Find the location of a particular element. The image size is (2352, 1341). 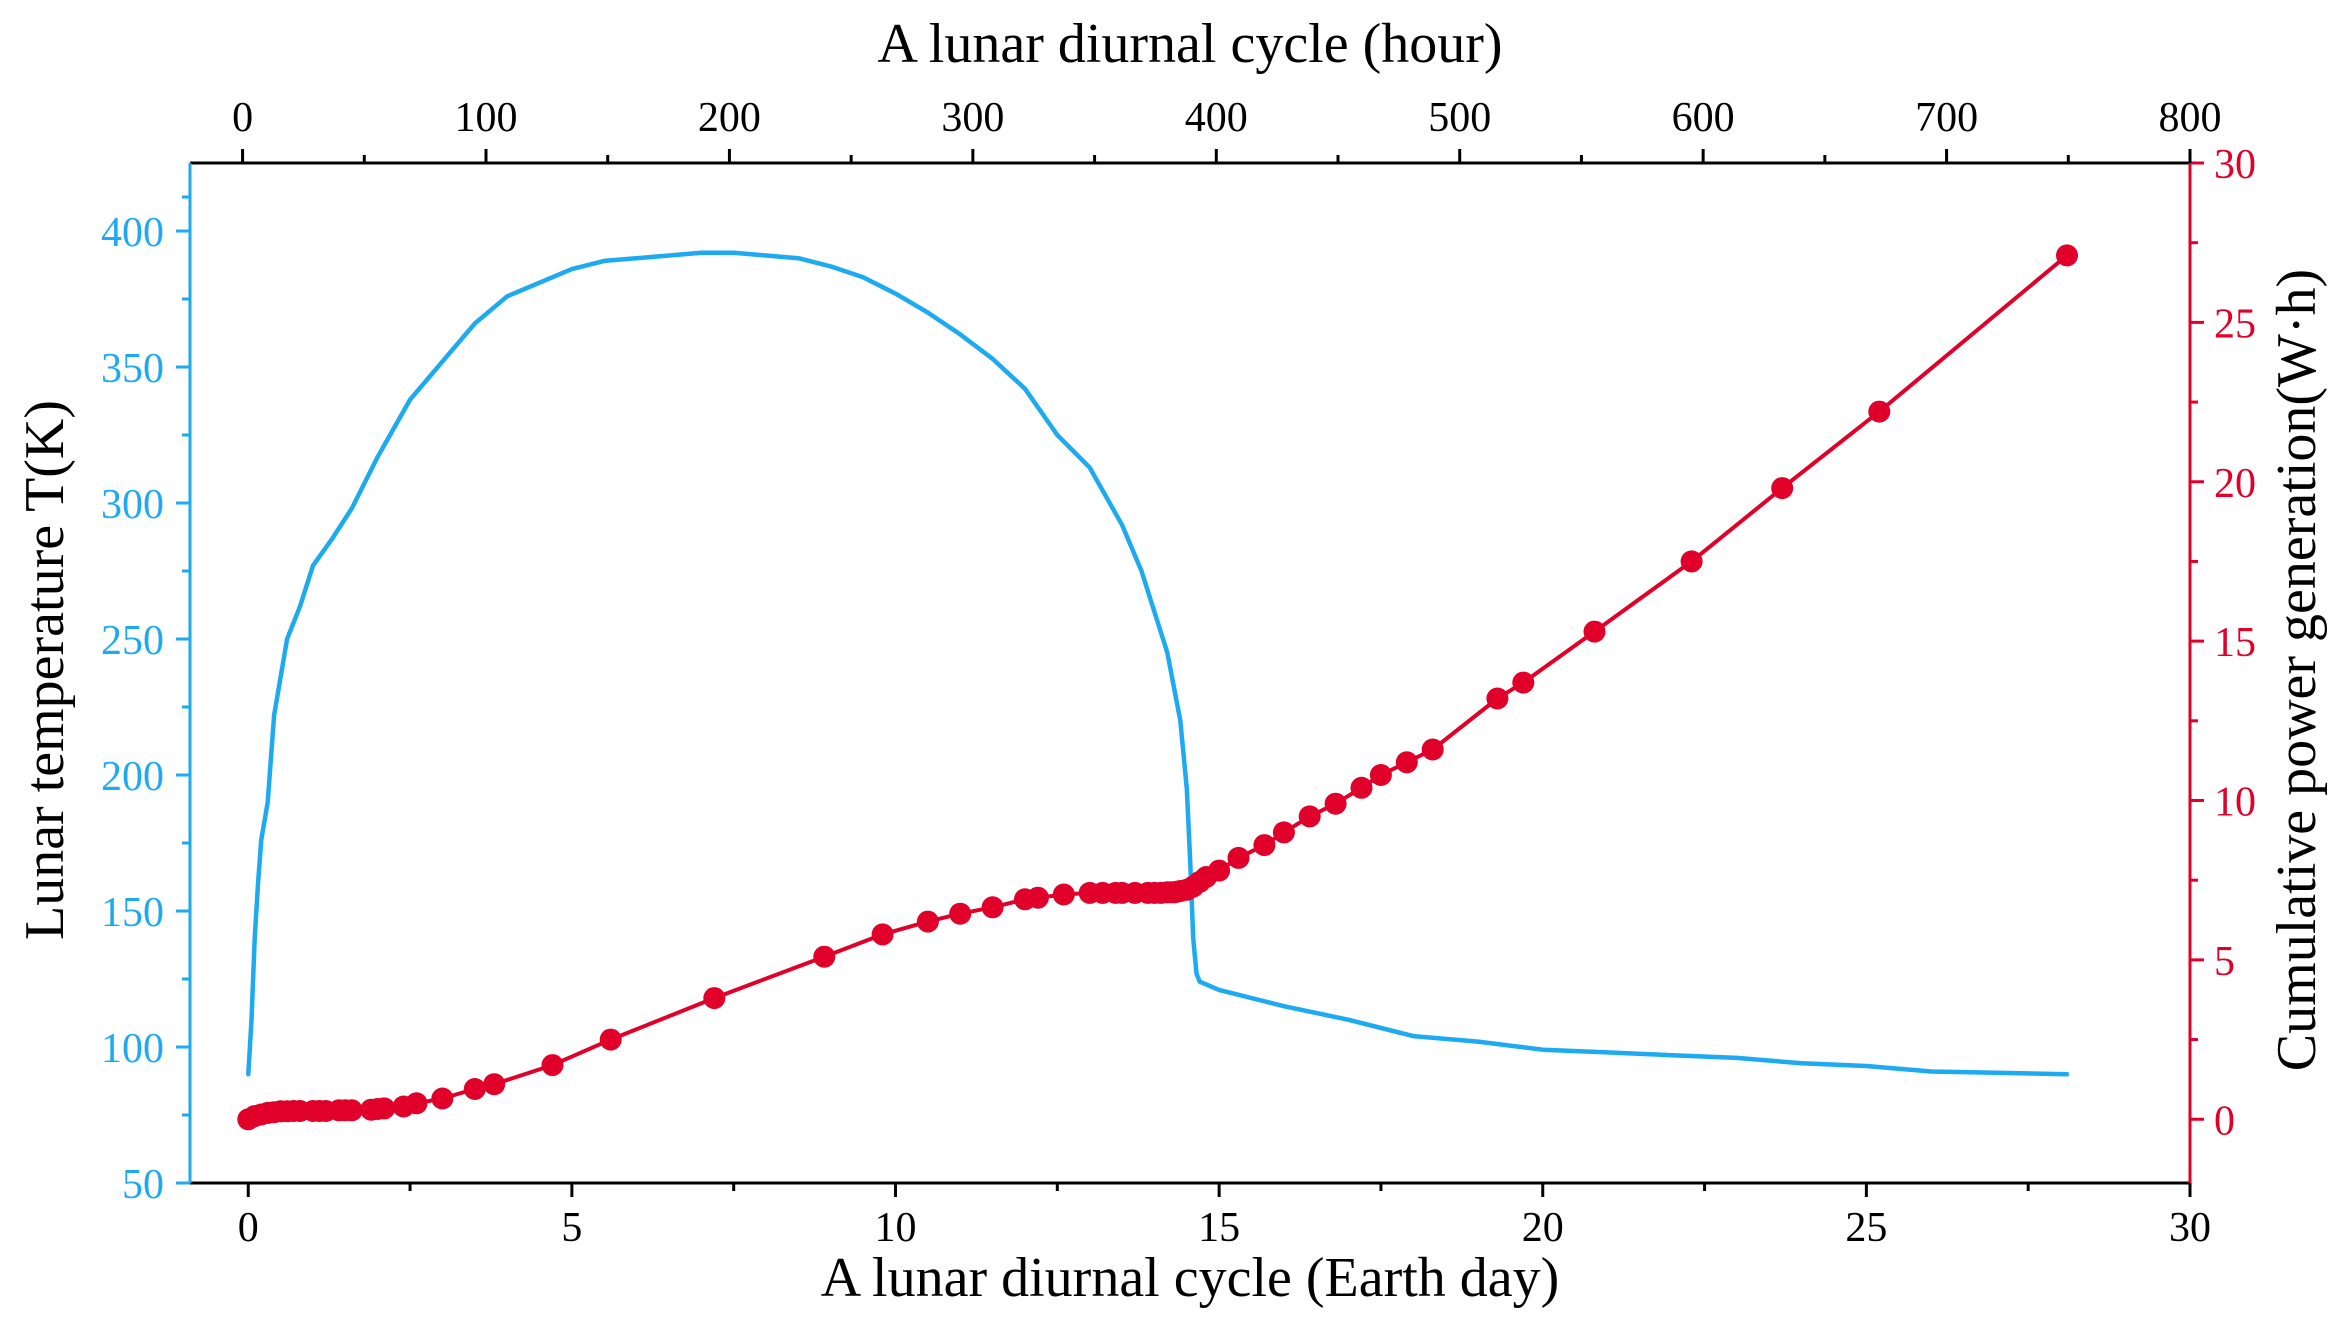

right-y-axis: 0 5 10 15 20 25 30 is located at coordinates (2223, 643).